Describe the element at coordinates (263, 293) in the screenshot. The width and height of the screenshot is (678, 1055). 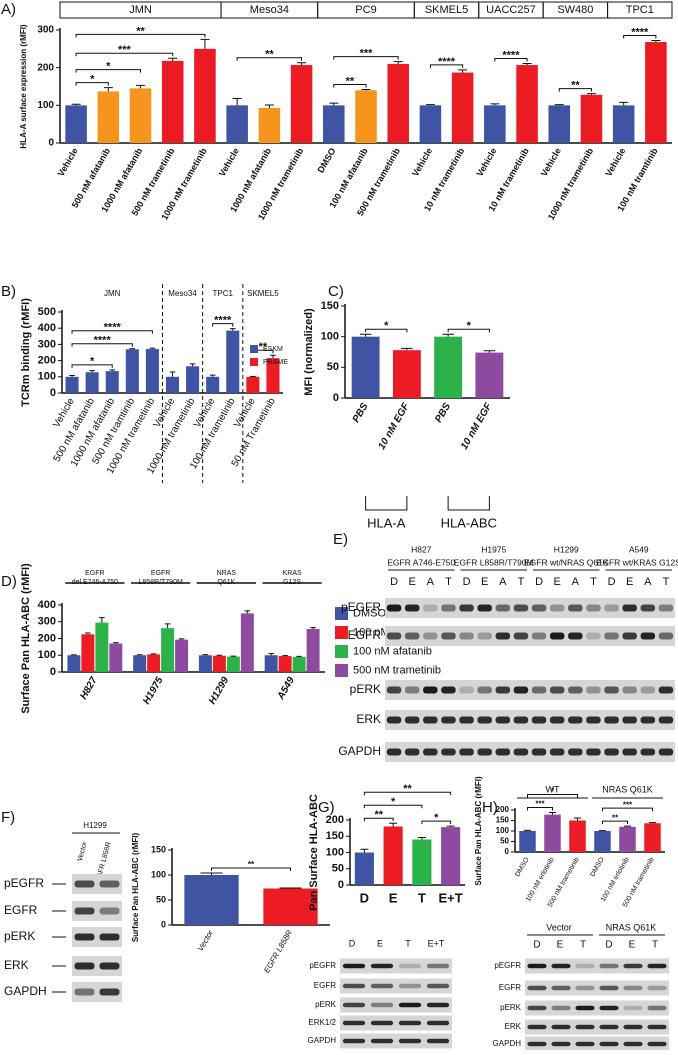
I see `group-label: SKMEL5` at that location.